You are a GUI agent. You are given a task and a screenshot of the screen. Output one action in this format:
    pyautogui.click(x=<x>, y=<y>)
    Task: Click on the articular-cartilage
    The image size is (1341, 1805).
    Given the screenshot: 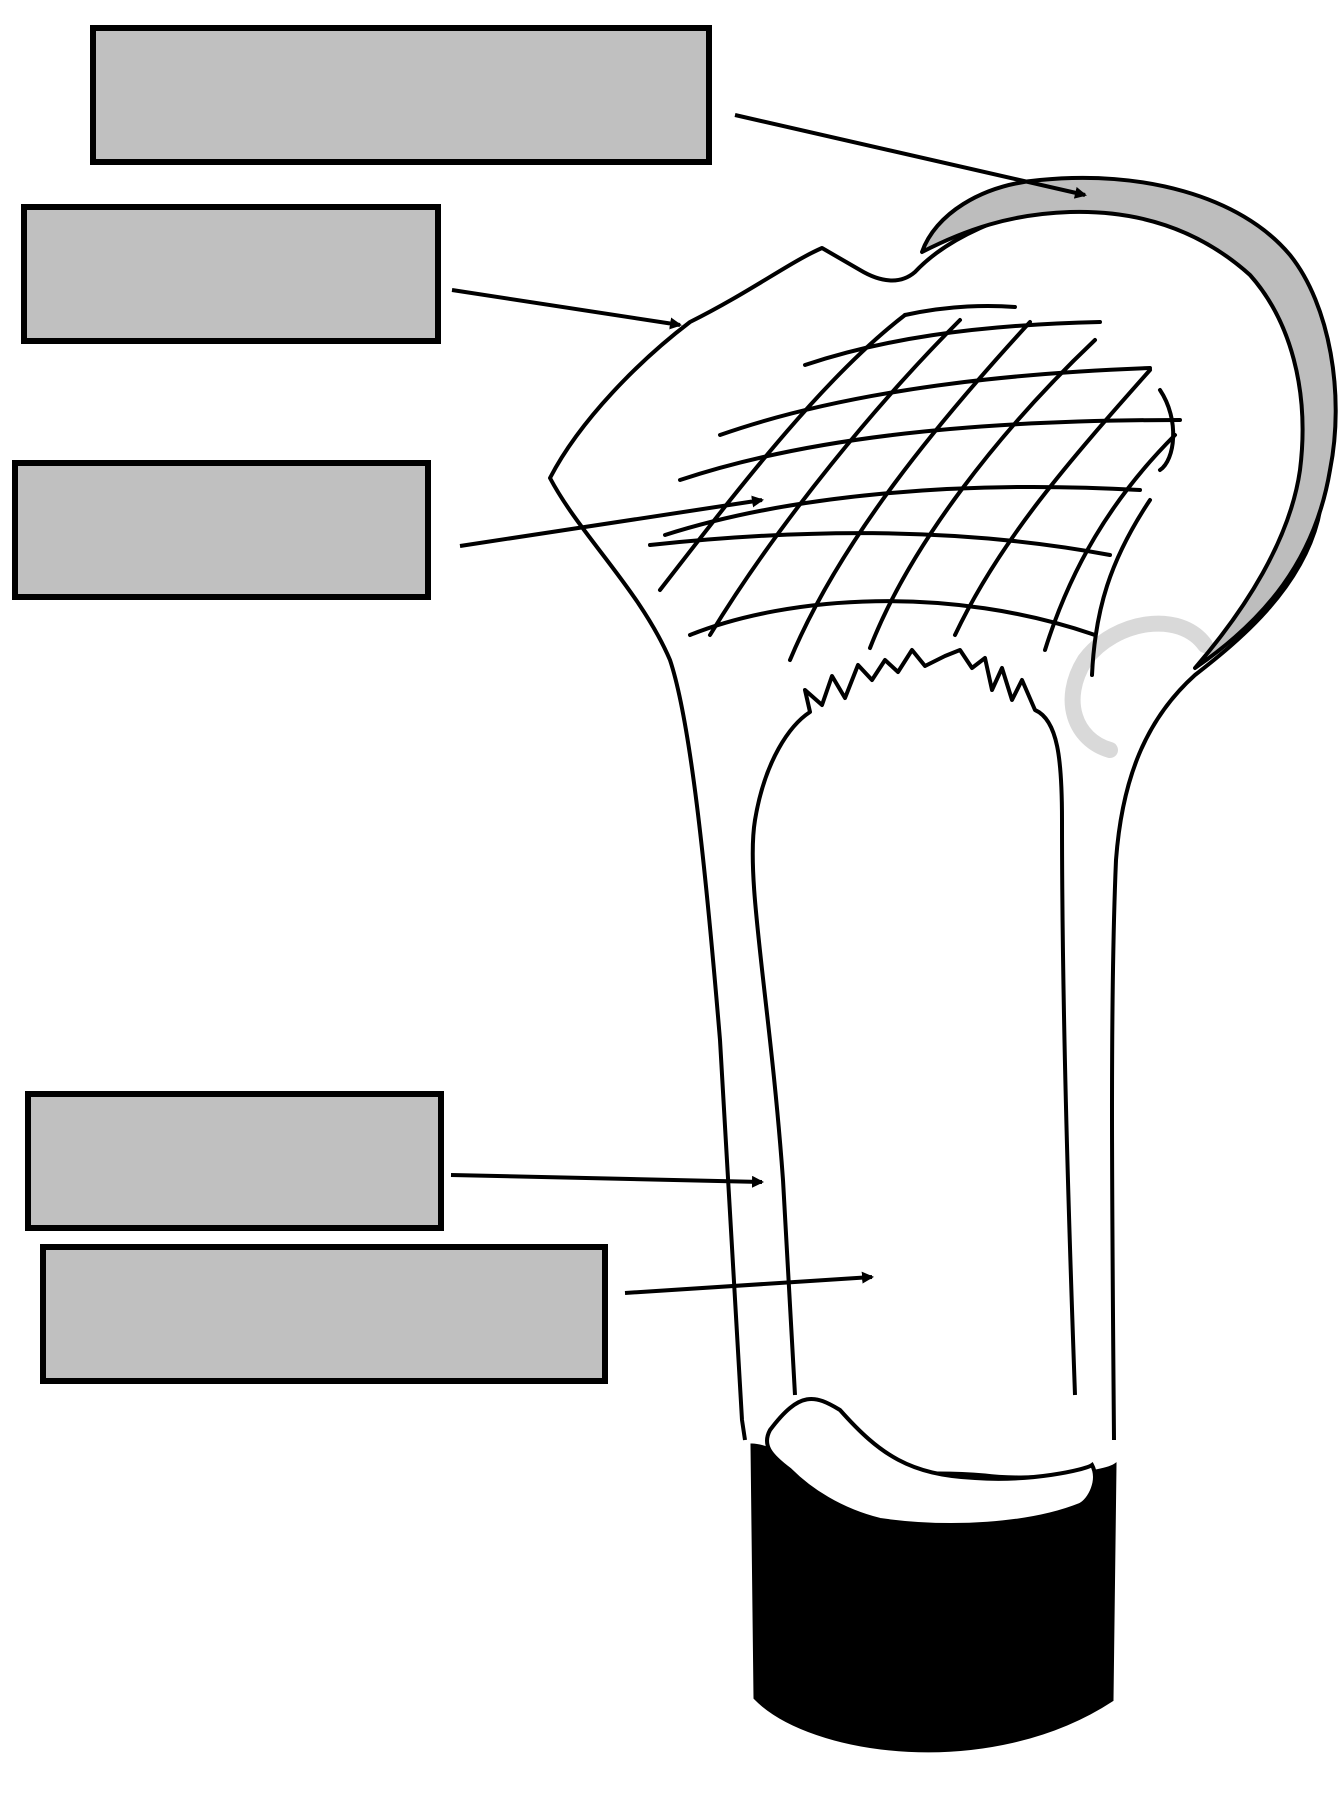 What is the action you would take?
    pyautogui.click(x=1129, y=422)
    